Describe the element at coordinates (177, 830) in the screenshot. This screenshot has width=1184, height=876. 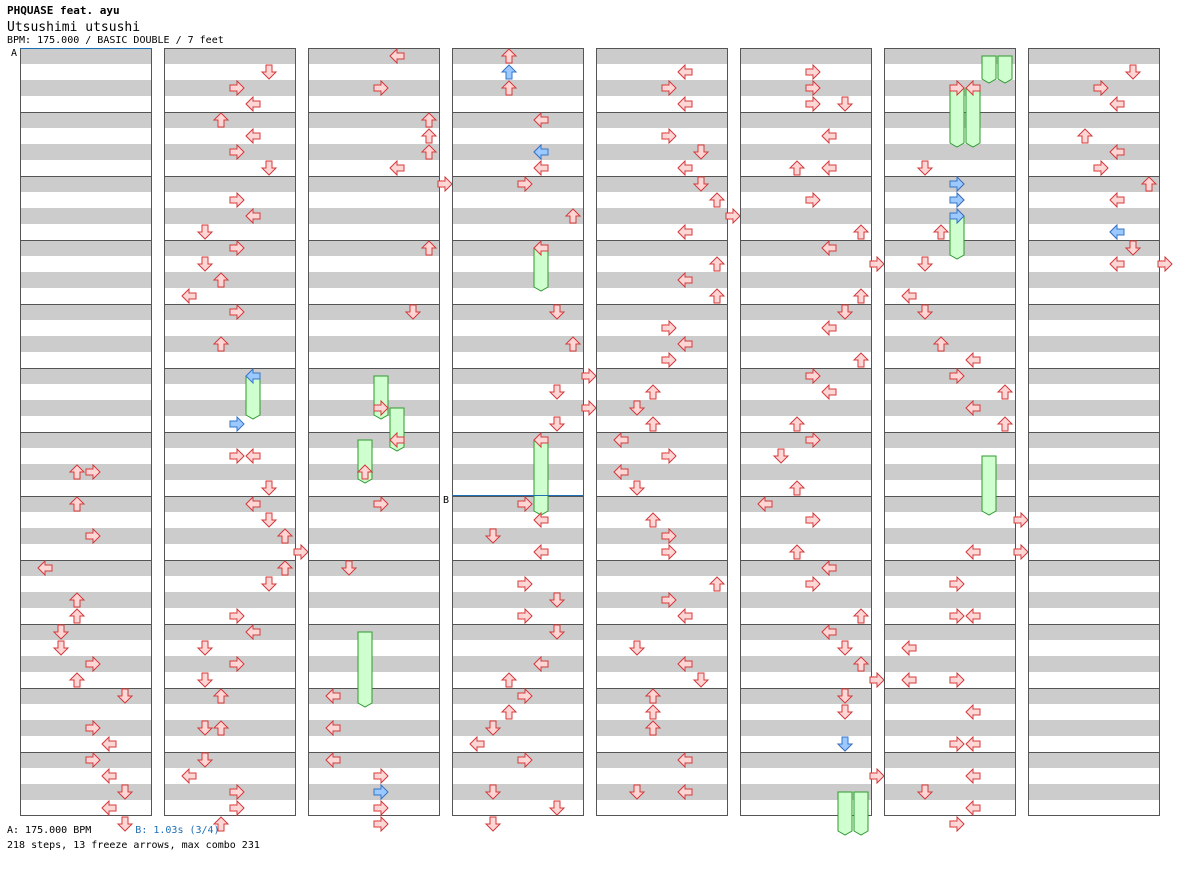
I see `legend-delay: B: 1.03s (3/4)` at that location.